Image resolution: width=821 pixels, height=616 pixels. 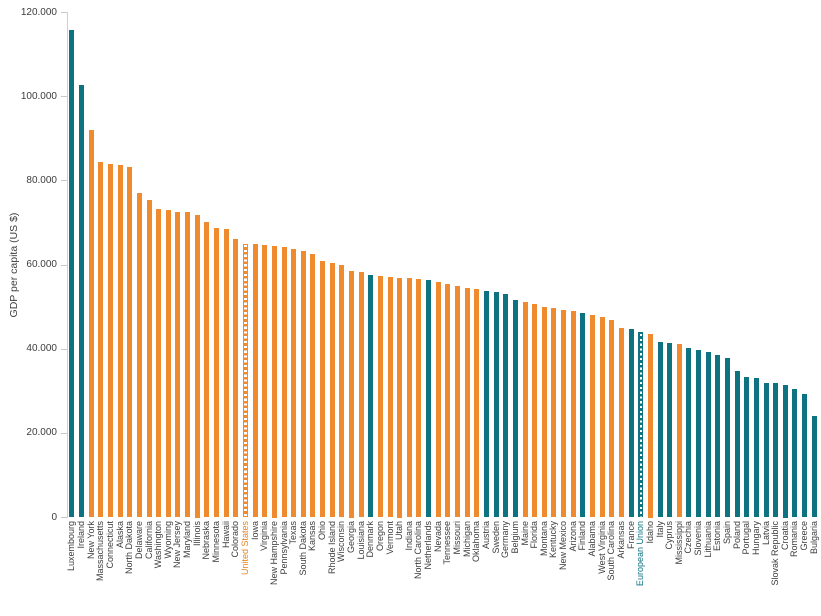 What do you see at coordinates (737, 444) in the screenshot?
I see `bar-poland` at bounding box center [737, 444].